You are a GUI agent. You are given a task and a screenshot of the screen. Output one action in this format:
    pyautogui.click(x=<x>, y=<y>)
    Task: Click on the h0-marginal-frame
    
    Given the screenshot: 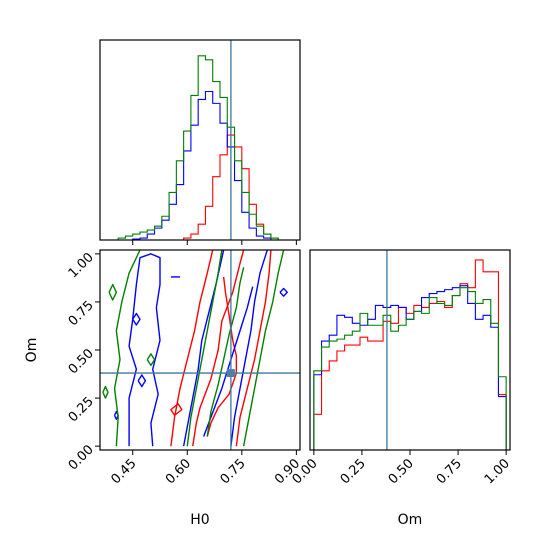 What is the action you would take?
    pyautogui.click(x=200, y=140)
    